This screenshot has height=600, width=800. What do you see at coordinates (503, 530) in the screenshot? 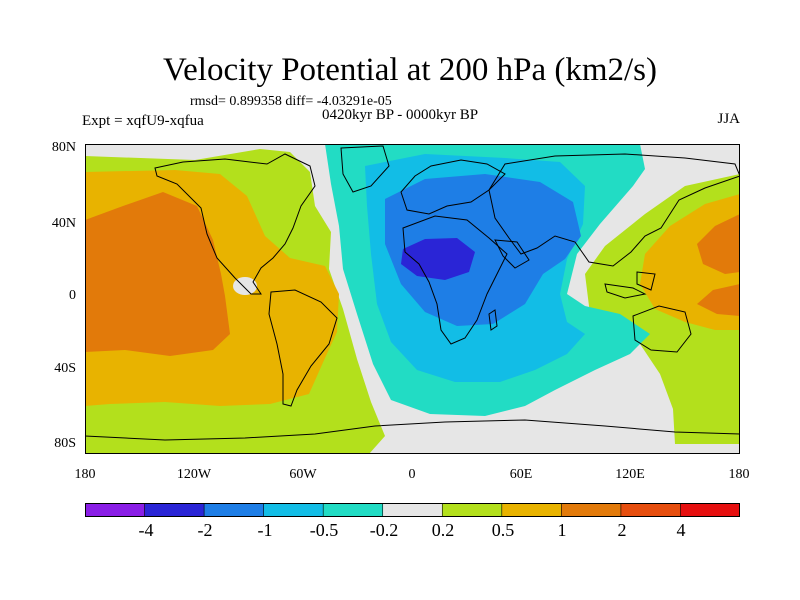
I see `colorbar-tick-label: 0.5` at bounding box center [503, 530].